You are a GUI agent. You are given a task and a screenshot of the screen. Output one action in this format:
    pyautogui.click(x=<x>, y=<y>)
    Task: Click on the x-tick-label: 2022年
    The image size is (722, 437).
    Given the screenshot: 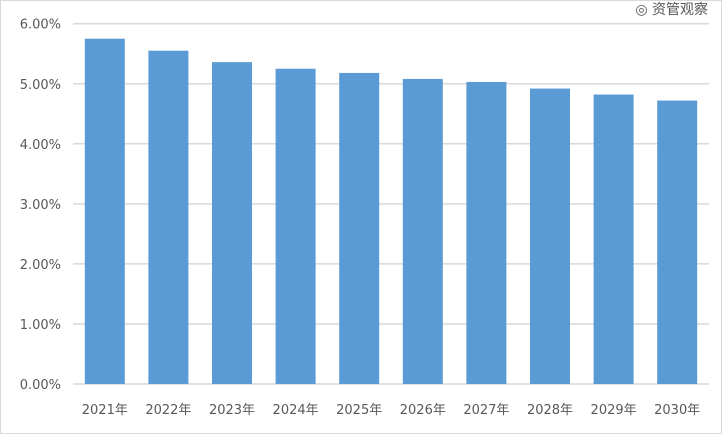 What is the action you would take?
    pyautogui.click(x=168, y=410)
    